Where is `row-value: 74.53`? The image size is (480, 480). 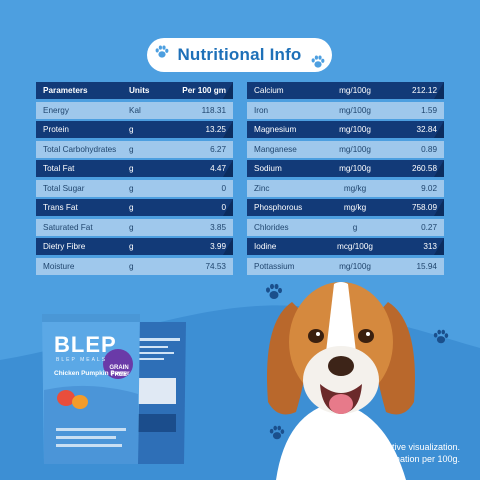
row-value: 74.53 is located at coordinates (216, 266).